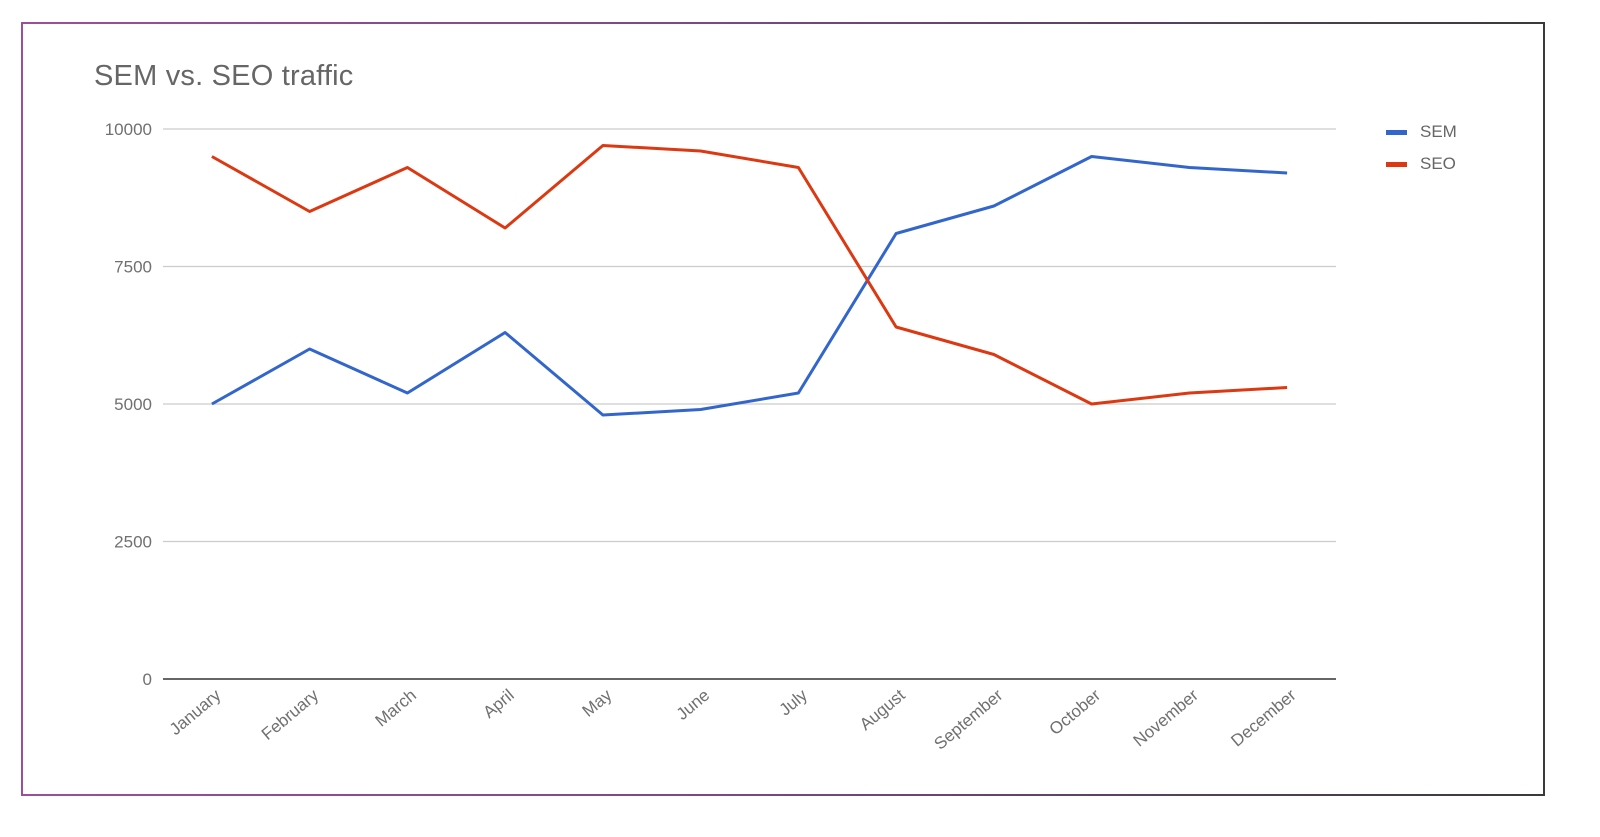 The height and width of the screenshot is (837, 1600). What do you see at coordinates (133, 542) in the screenshot?
I see `y-tick-label: 2500` at bounding box center [133, 542].